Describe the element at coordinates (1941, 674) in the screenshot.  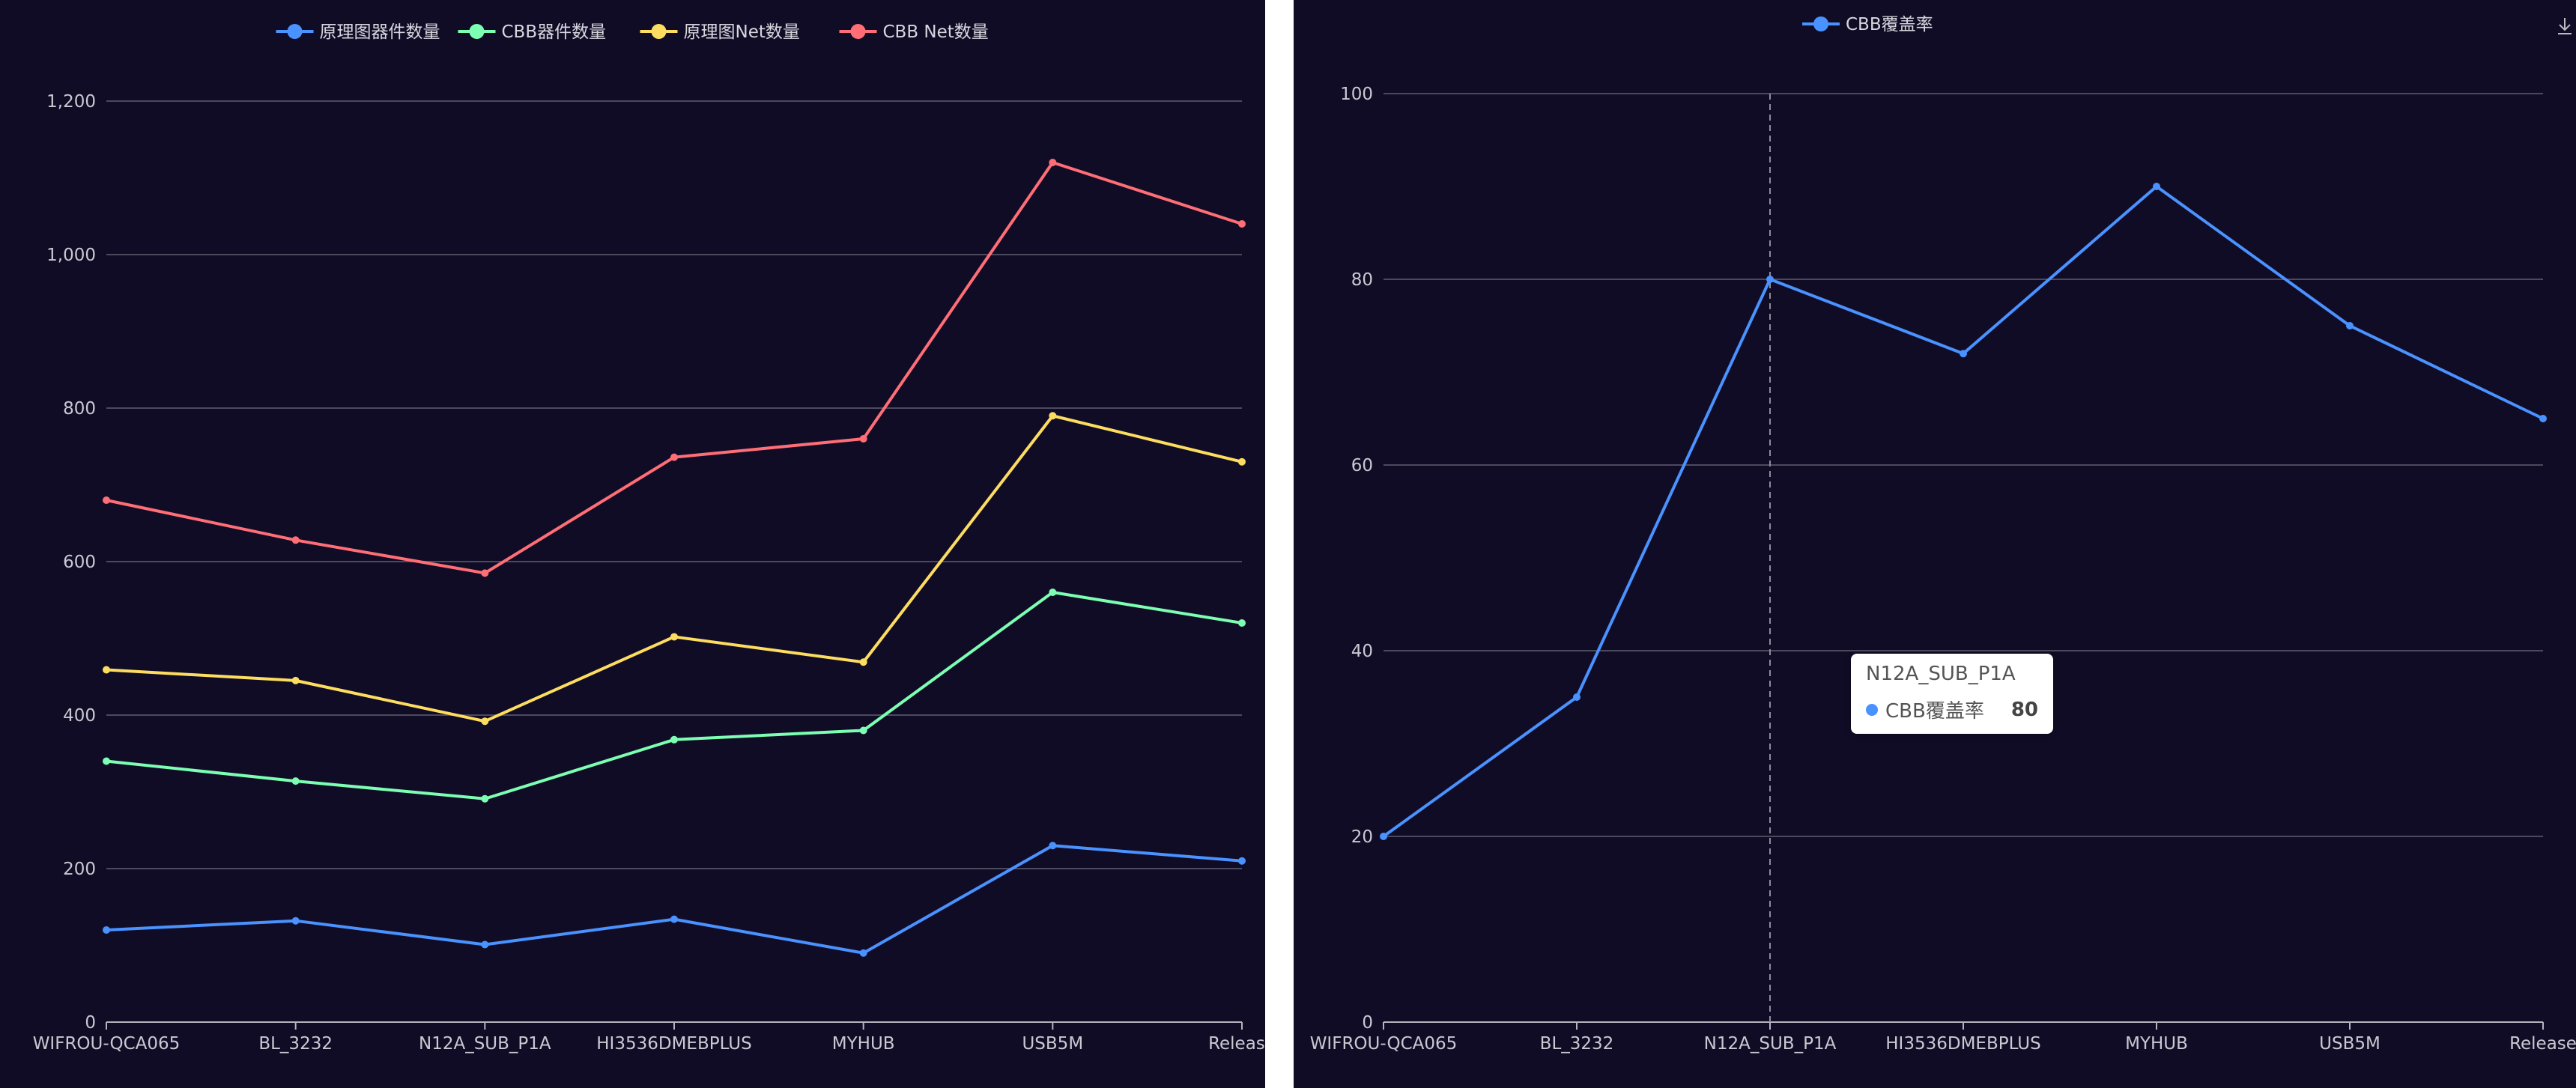
I see `tooltip-title: N12A_SUB_P1A` at that location.